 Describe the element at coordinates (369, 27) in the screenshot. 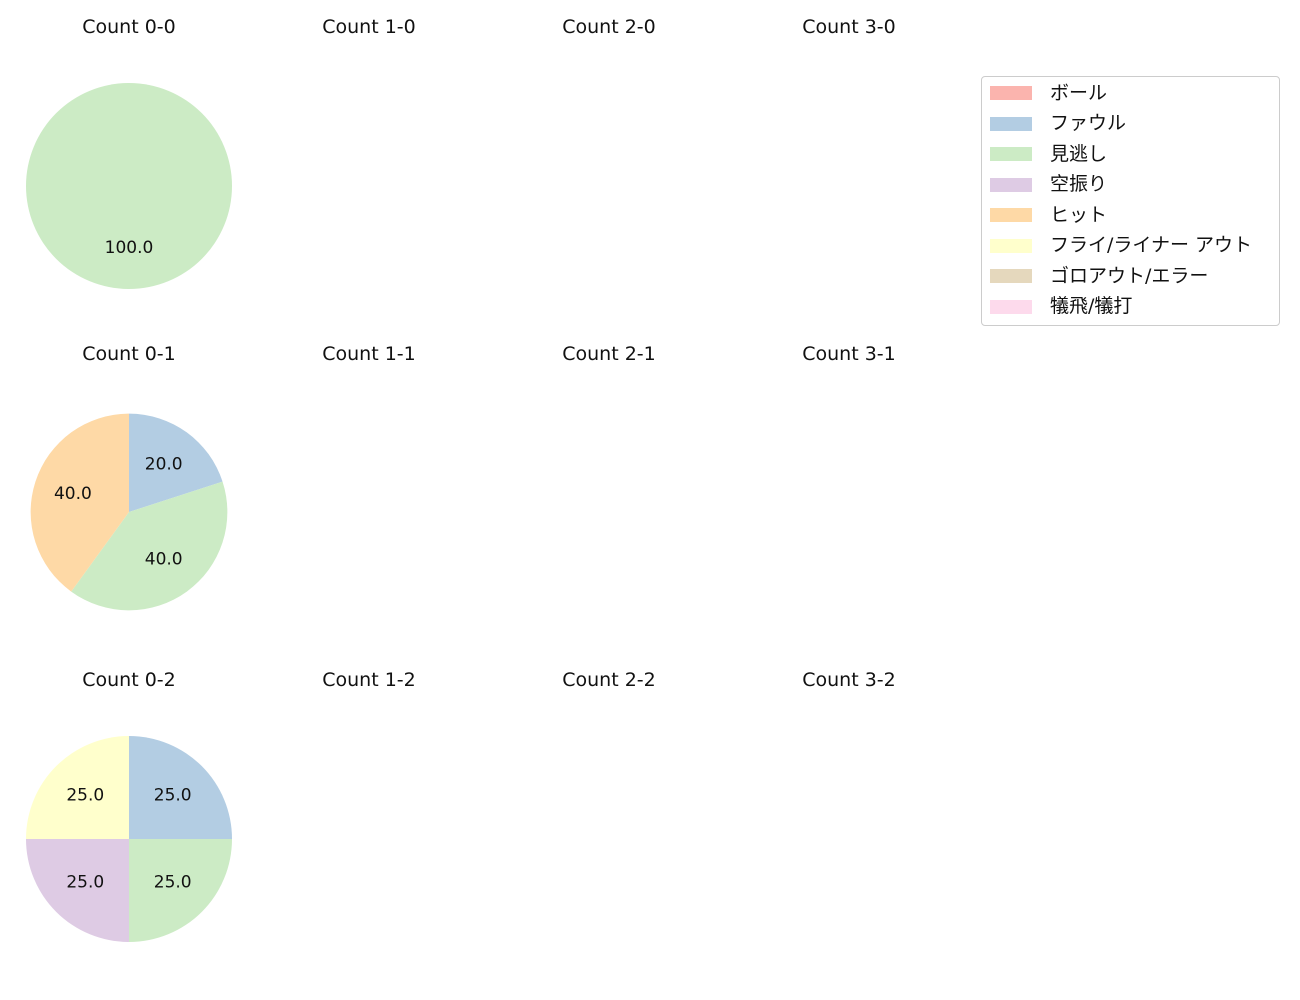

I see `subplot-title-count-1-0: Count 1-0` at that location.